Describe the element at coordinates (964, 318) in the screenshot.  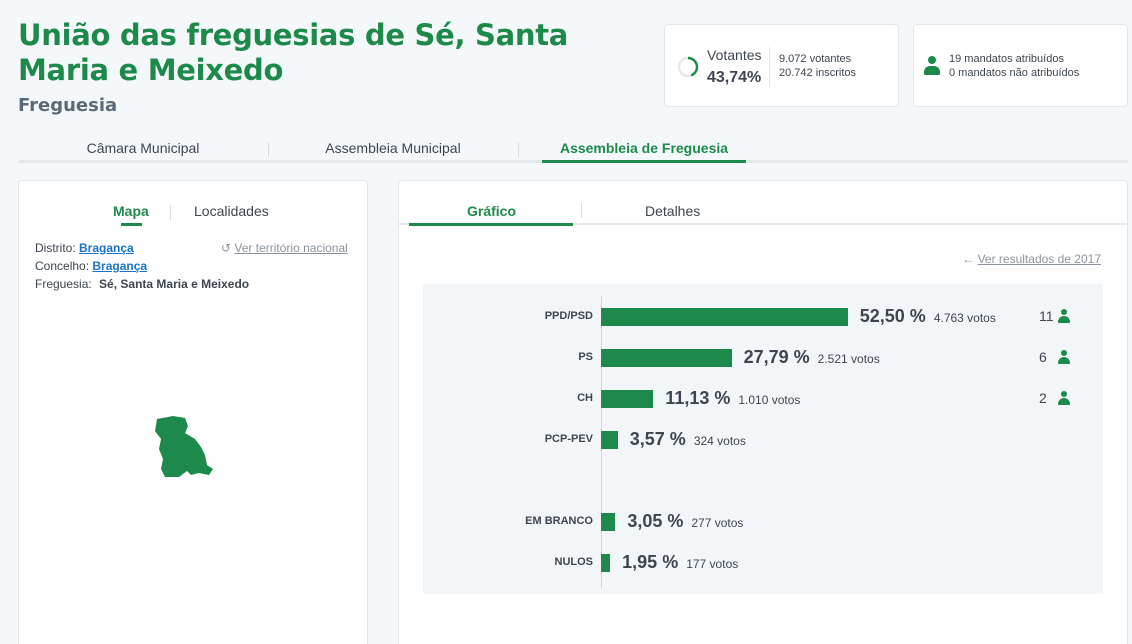
I see `bar-votes-ppd-psd: 4.763 votos` at that location.